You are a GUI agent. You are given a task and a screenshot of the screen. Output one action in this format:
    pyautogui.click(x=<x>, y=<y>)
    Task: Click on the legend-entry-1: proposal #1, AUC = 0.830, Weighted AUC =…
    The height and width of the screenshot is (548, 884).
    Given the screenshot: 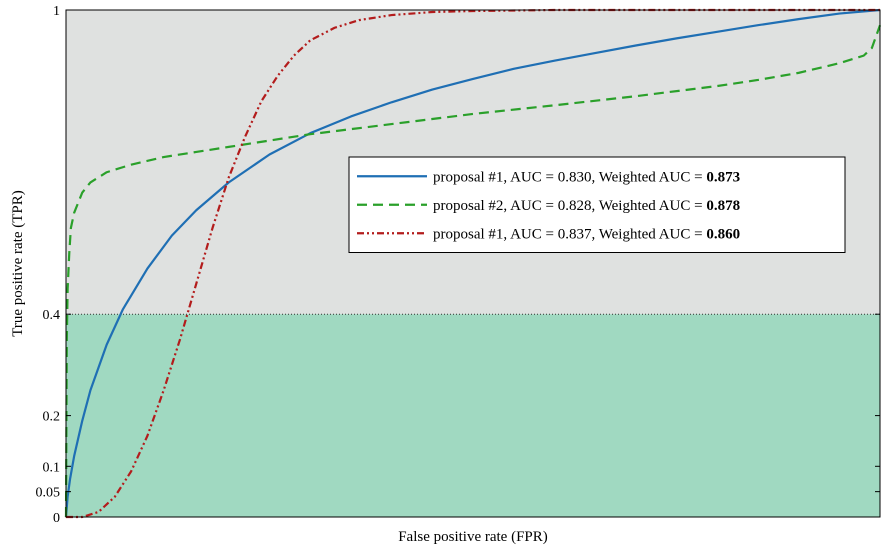 What is the action you would take?
    pyautogui.click(x=586, y=177)
    